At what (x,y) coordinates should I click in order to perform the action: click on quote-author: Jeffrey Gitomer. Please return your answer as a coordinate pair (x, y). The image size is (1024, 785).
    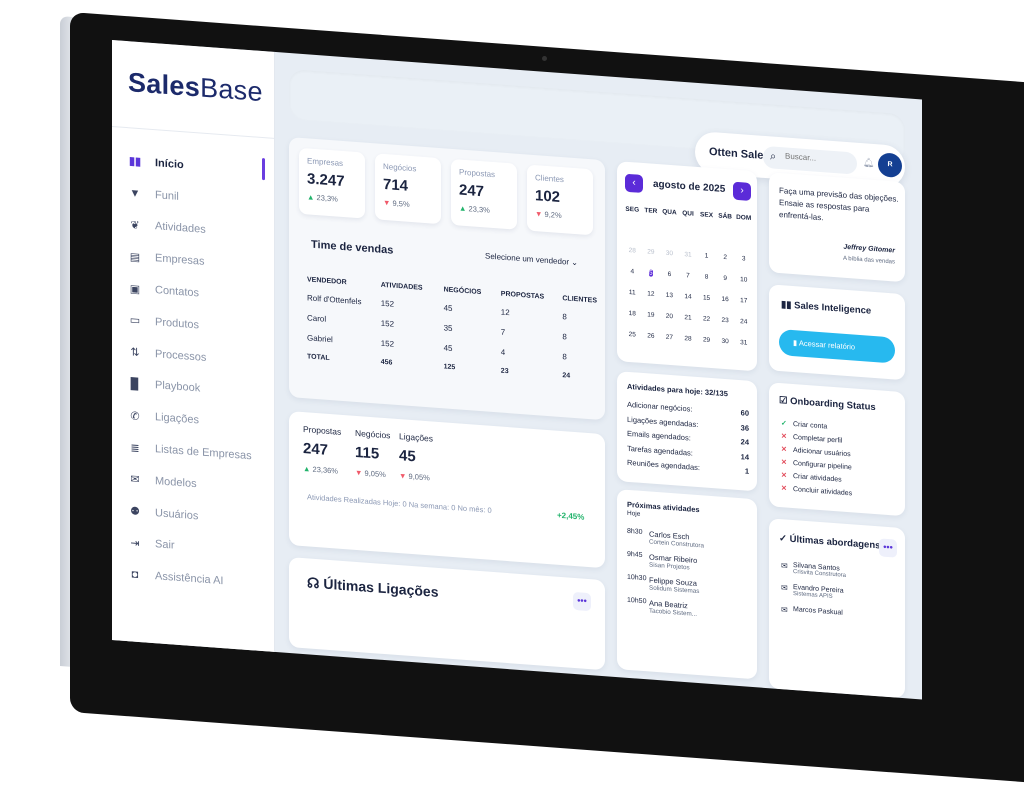
    Looking at the image, I should click on (869, 249).